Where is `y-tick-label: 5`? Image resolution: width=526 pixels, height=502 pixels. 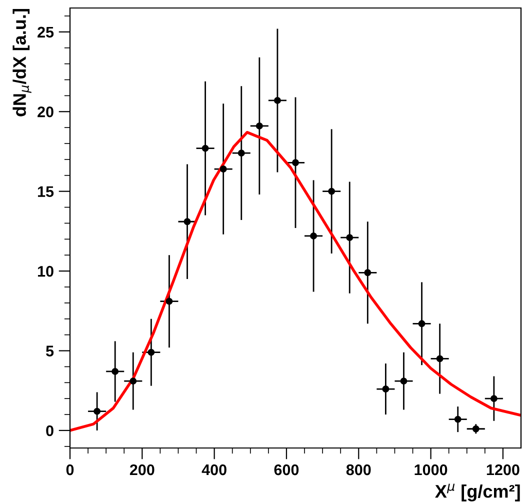 y-tick-label: 5 is located at coordinates (50, 351).